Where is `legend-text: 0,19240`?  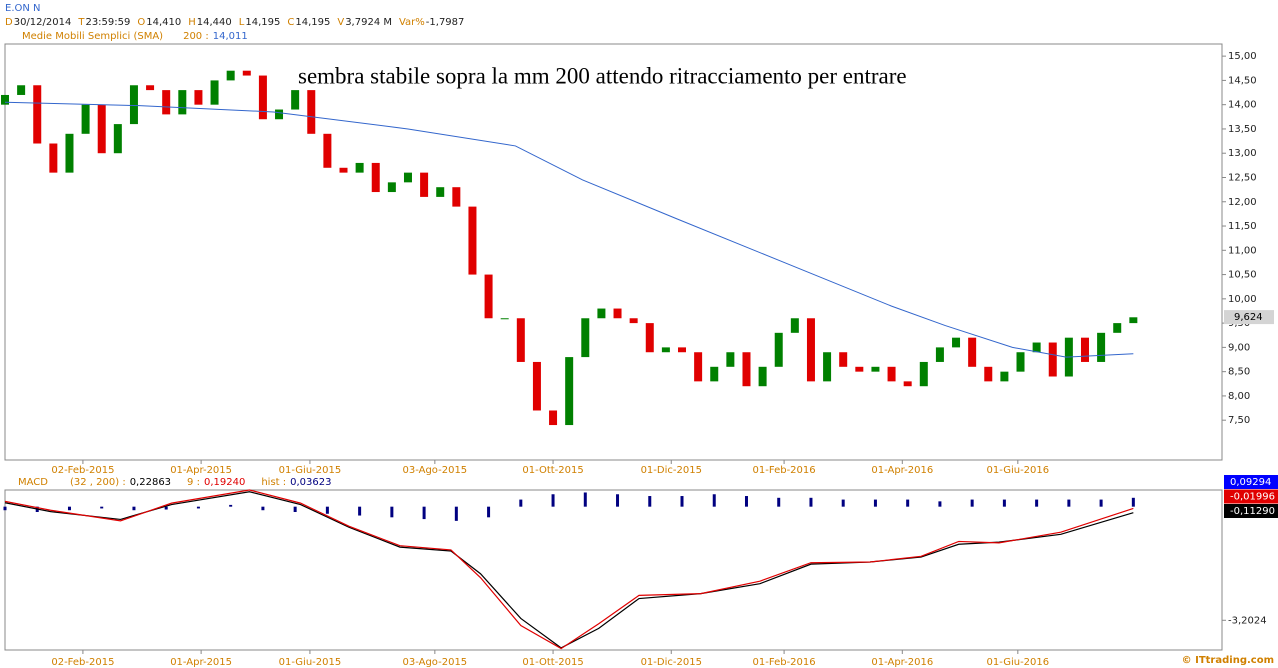 legend-text: 0,19240 is located at coordinates (224, 482).